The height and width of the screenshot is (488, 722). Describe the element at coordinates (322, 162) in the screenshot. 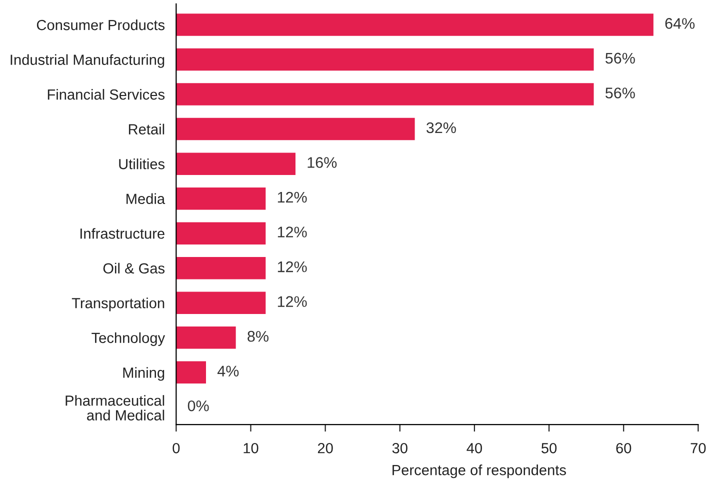

I see `data-label: 16%` at that location.